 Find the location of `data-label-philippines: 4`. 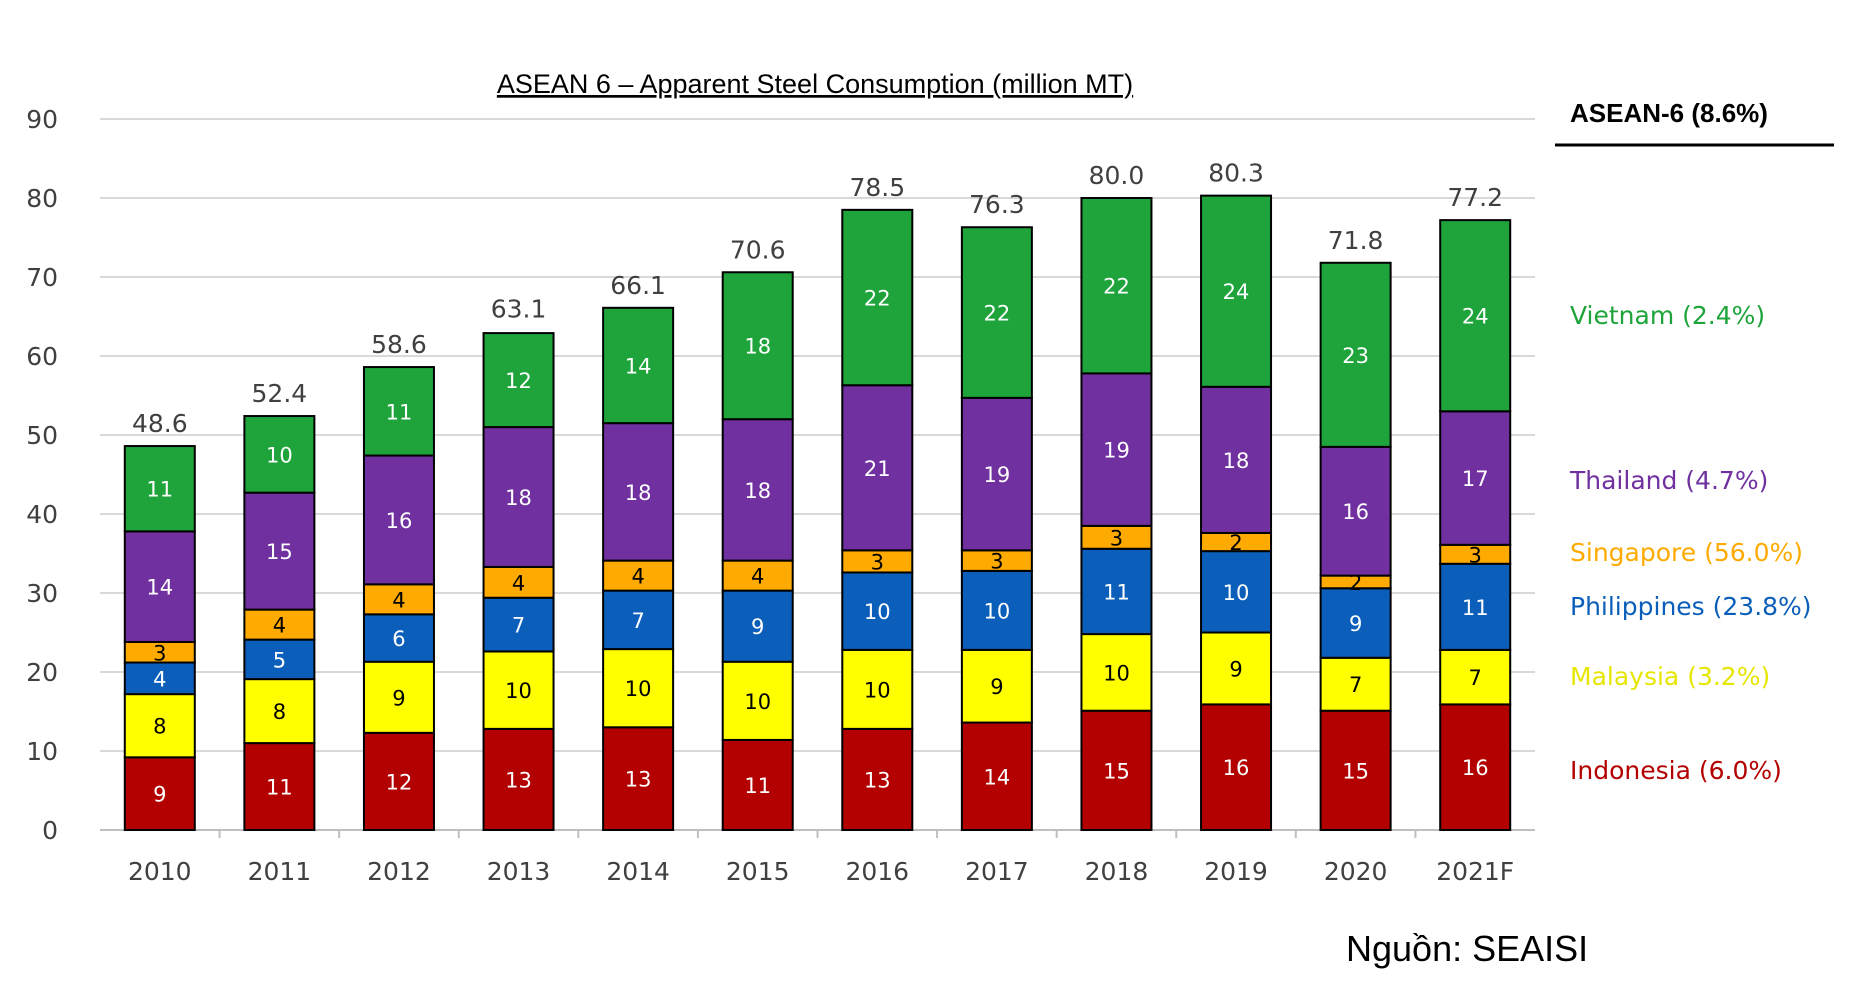

data-label-philippines: 4 is located at coordinates (159, 679).